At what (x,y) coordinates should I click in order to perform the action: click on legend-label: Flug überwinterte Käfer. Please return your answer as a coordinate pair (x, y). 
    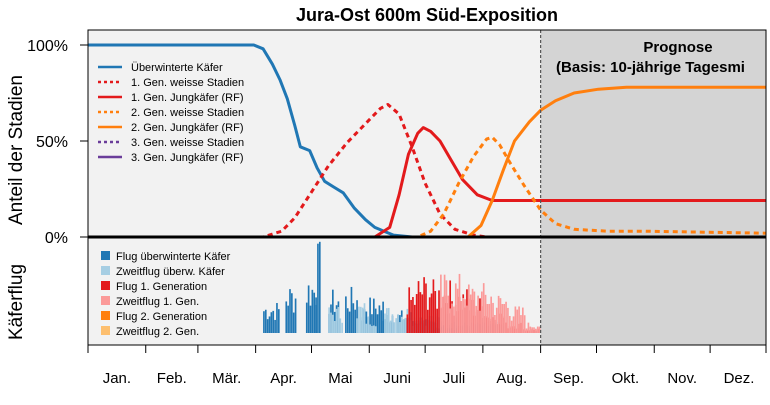
    Looking at the image, I should click on (173, 257).